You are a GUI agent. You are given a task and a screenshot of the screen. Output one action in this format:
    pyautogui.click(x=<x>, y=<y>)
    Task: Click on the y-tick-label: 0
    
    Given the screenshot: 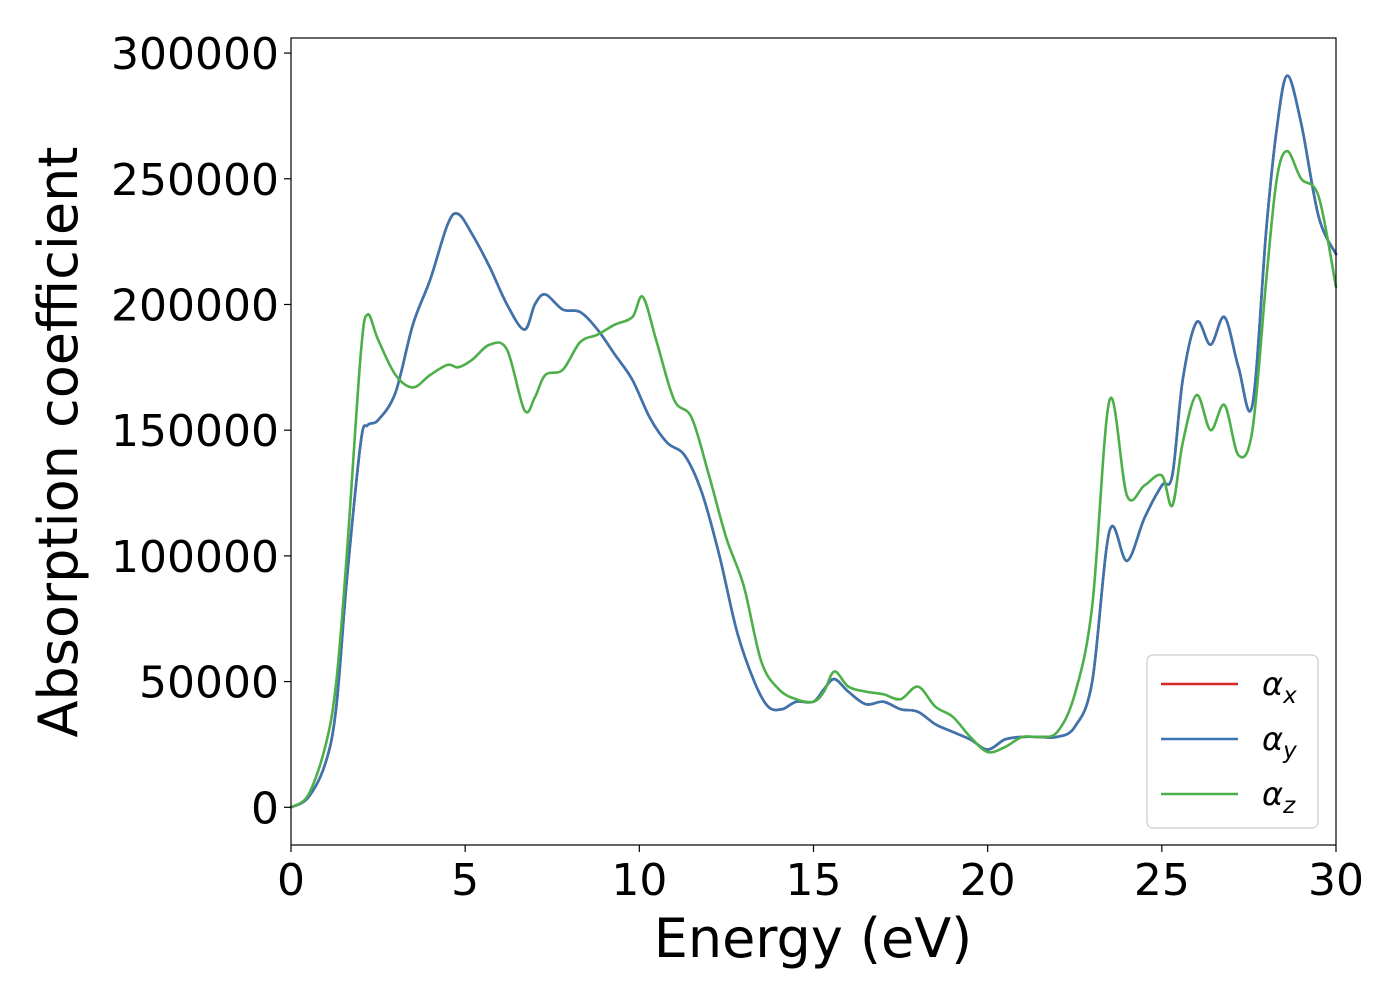 What is the action you would take?
    pyautogui.click(x=265, y=808)
    